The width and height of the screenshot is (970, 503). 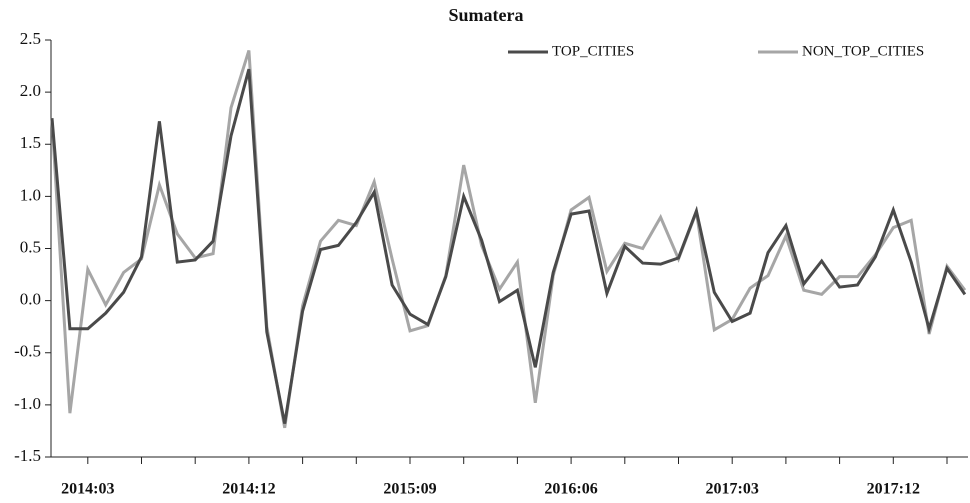 I want to click on x-tick-label: 2017:12, so click(x=893, y=489).